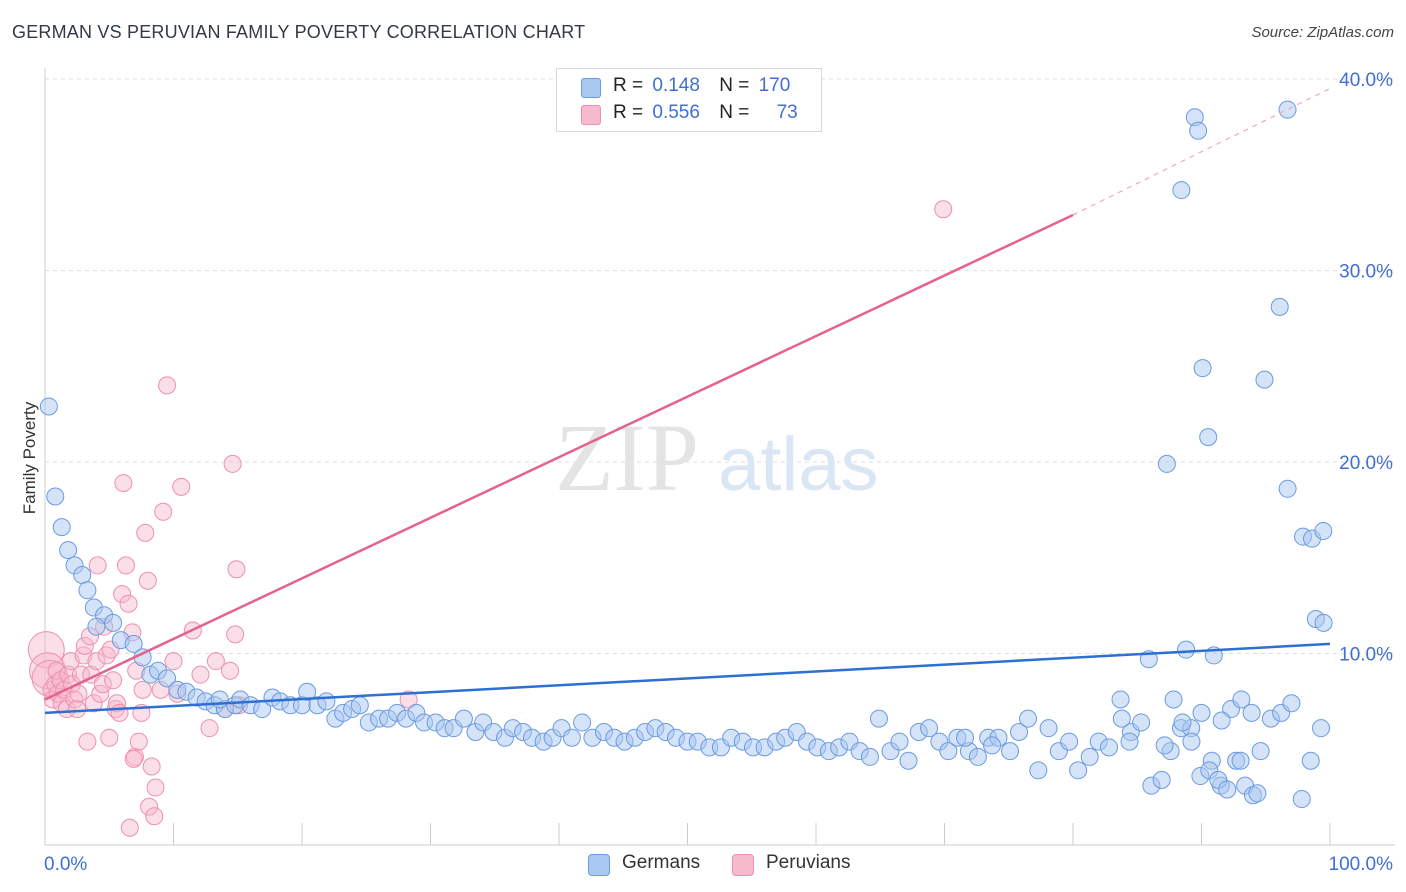  What do you see at coordinates (774, 85) in the screenshot?
I see `legend-n-value: 170` at bounding box center [774, 85].